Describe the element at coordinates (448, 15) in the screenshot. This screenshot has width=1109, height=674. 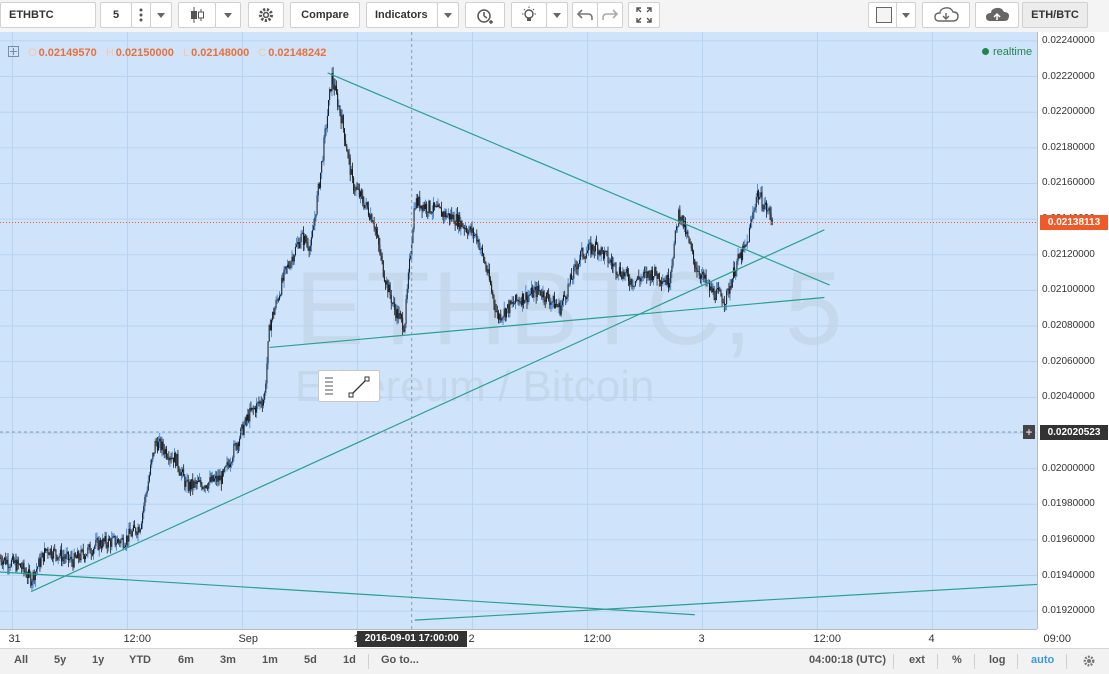
I see `indicators-dropdown` at that location.